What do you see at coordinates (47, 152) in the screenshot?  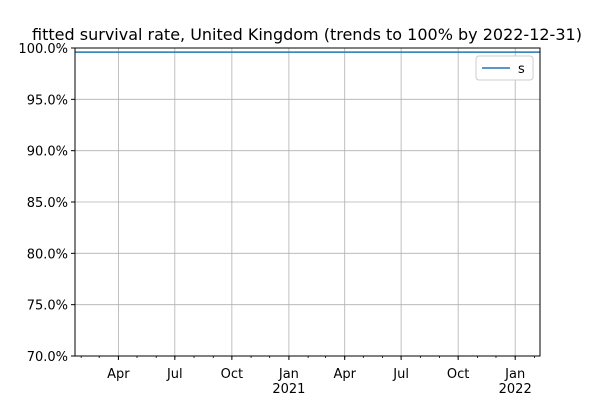 I see `y-tick-label: 90.0%` at bounding box center [47, 152].